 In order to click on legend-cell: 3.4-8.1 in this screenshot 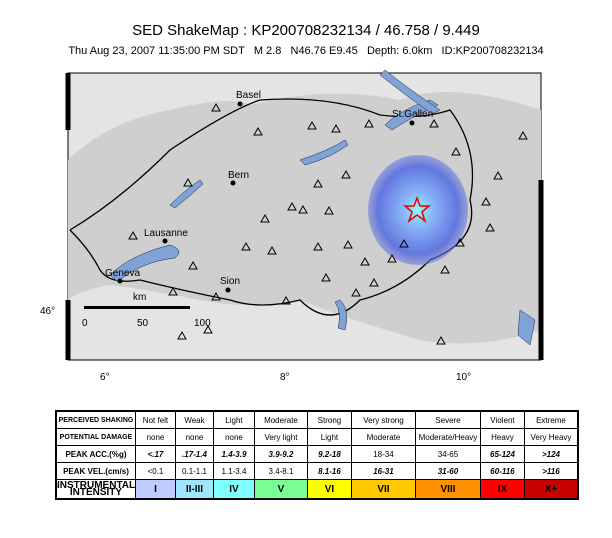, I will do `click(280, 471)`.